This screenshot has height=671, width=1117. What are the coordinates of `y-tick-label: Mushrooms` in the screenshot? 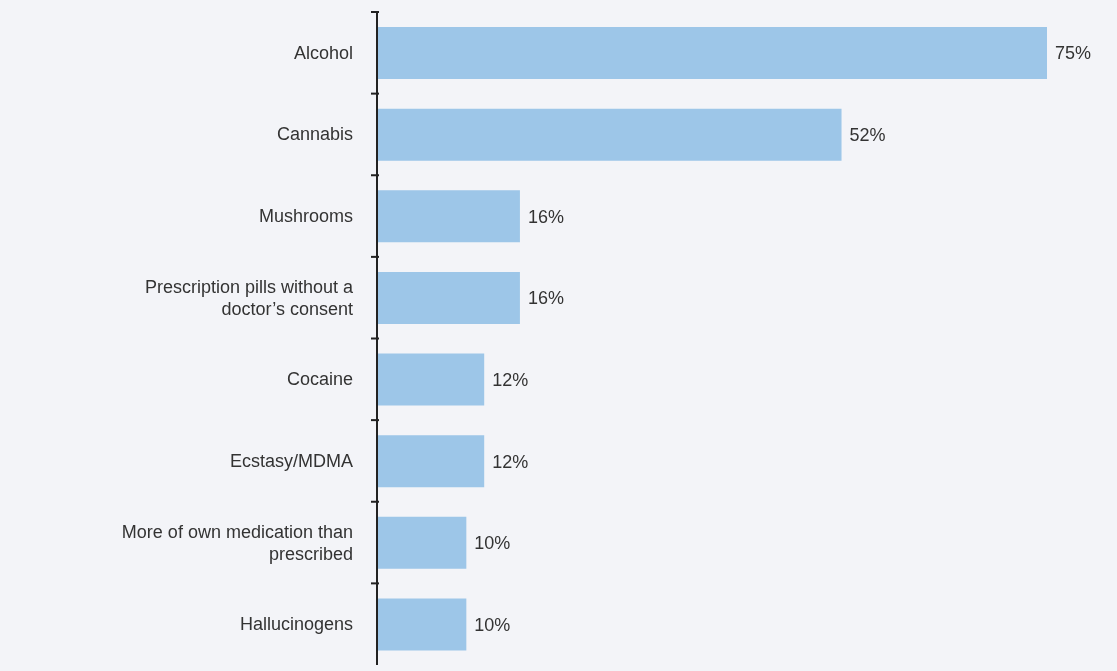 It's located at (305, 216).